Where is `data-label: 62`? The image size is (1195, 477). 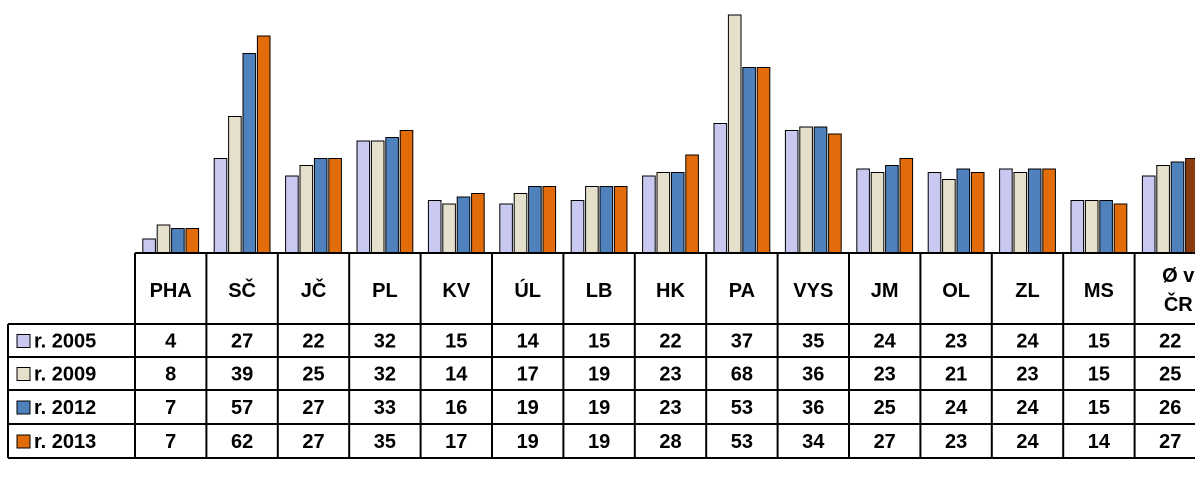
data-label: 62 is located at coordinates (242, 442).